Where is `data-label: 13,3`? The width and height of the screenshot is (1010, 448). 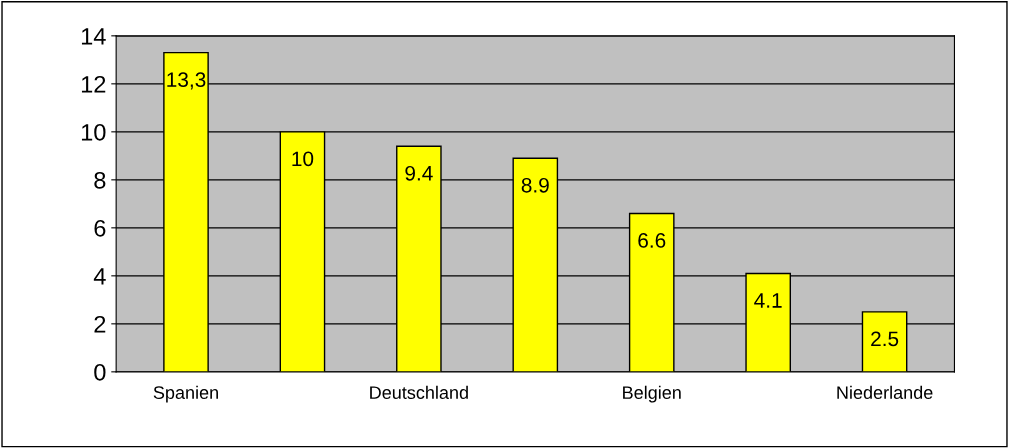 data-label: 13,3 is located at coordinates (186, 81).